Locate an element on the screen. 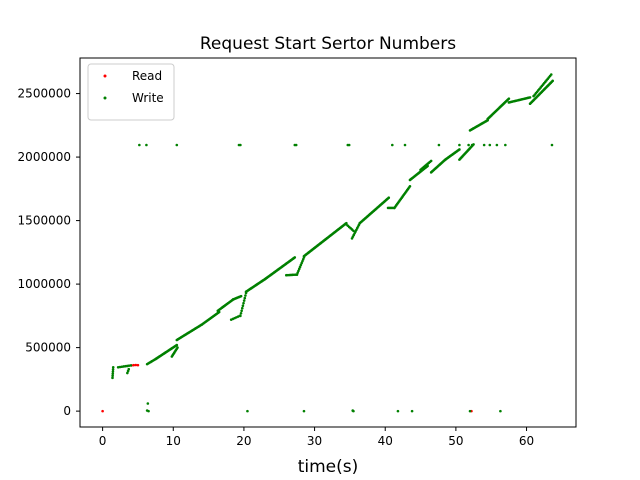 The width and height of the screenshot is (640, 480). x-tick-label: 60 is located at coordinates (526, 441).